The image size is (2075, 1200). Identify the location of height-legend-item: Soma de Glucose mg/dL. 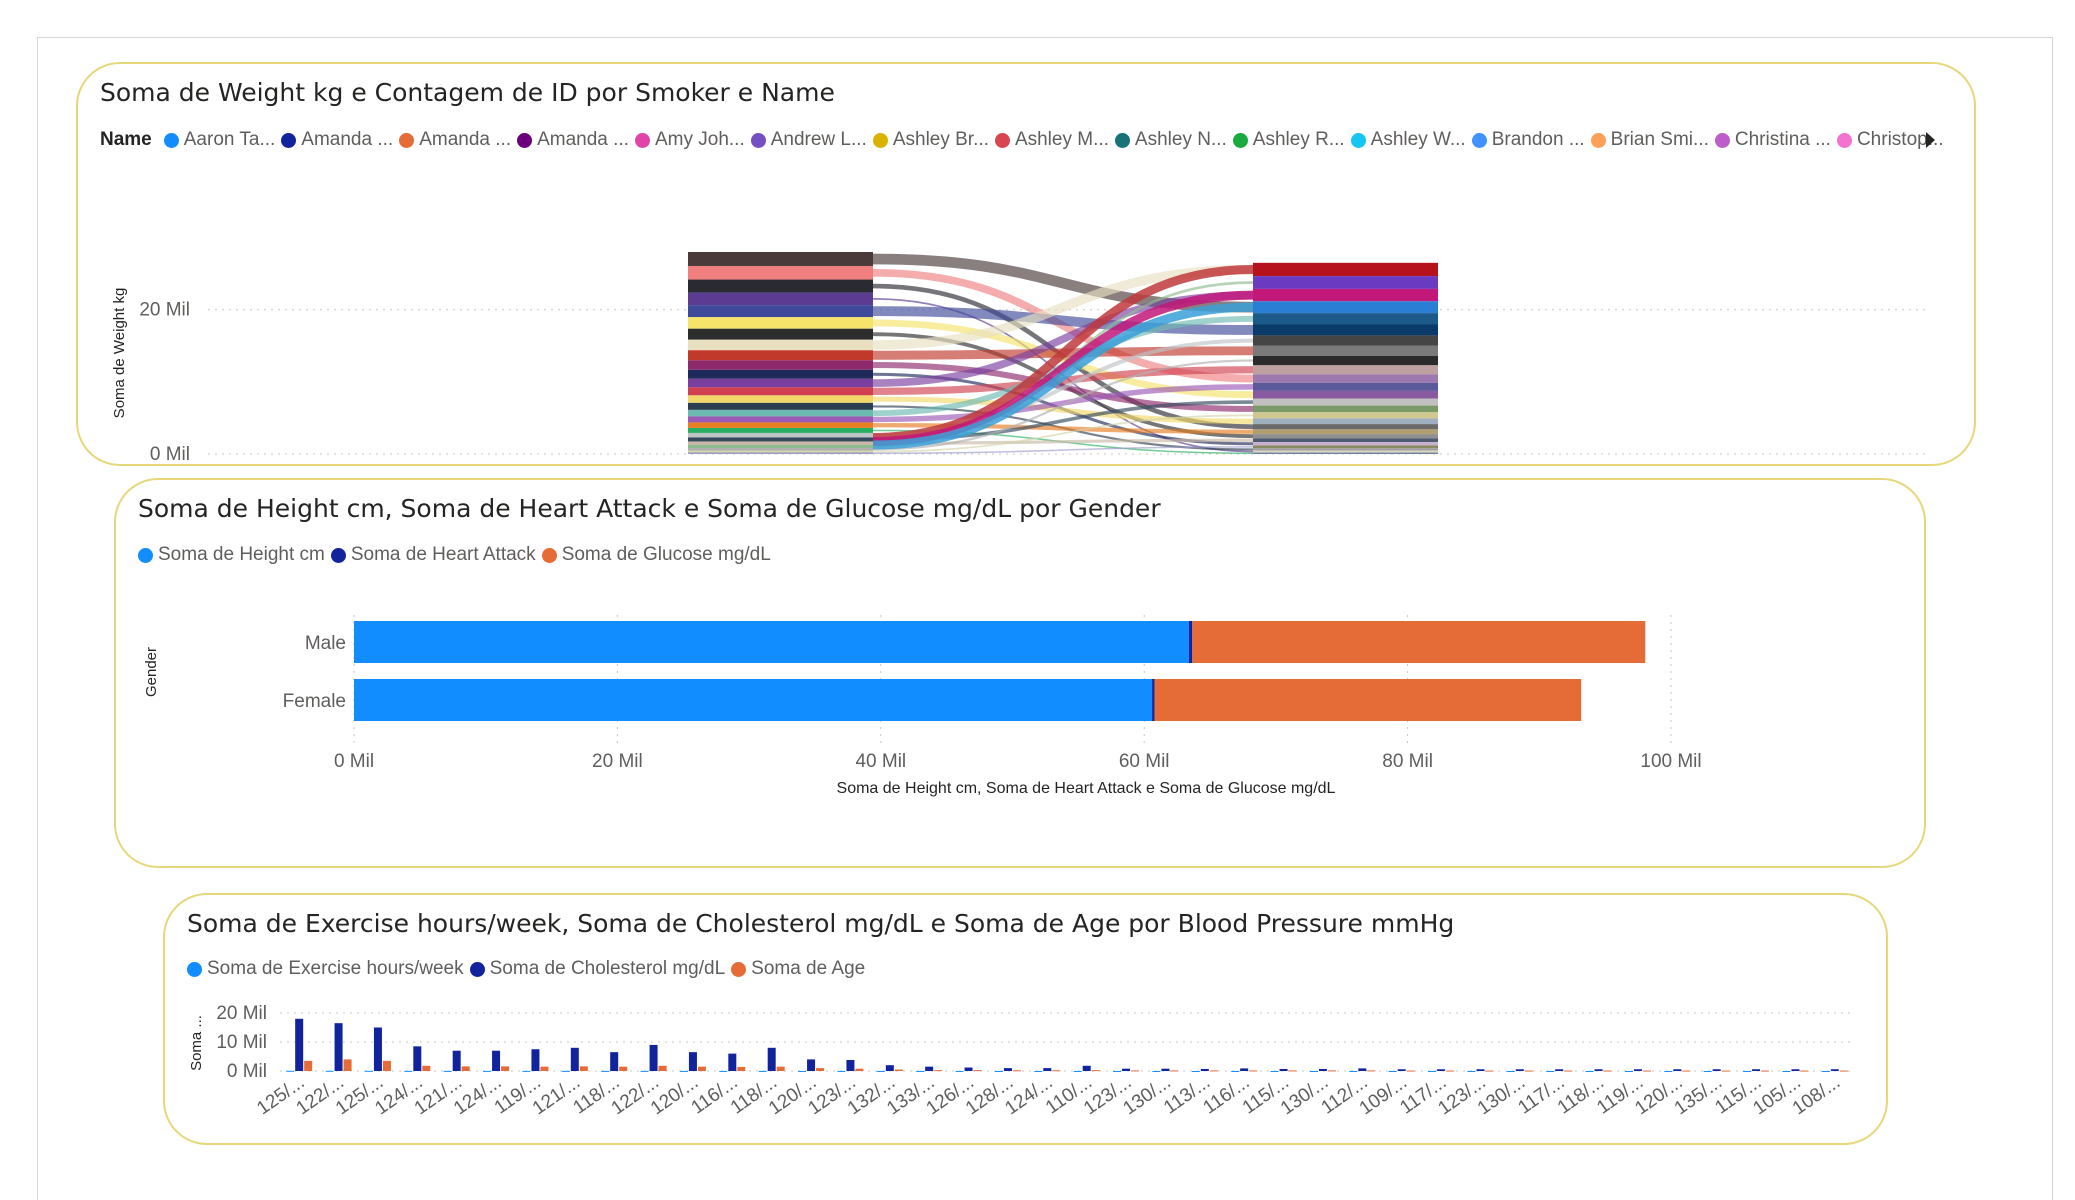
(656, 555).